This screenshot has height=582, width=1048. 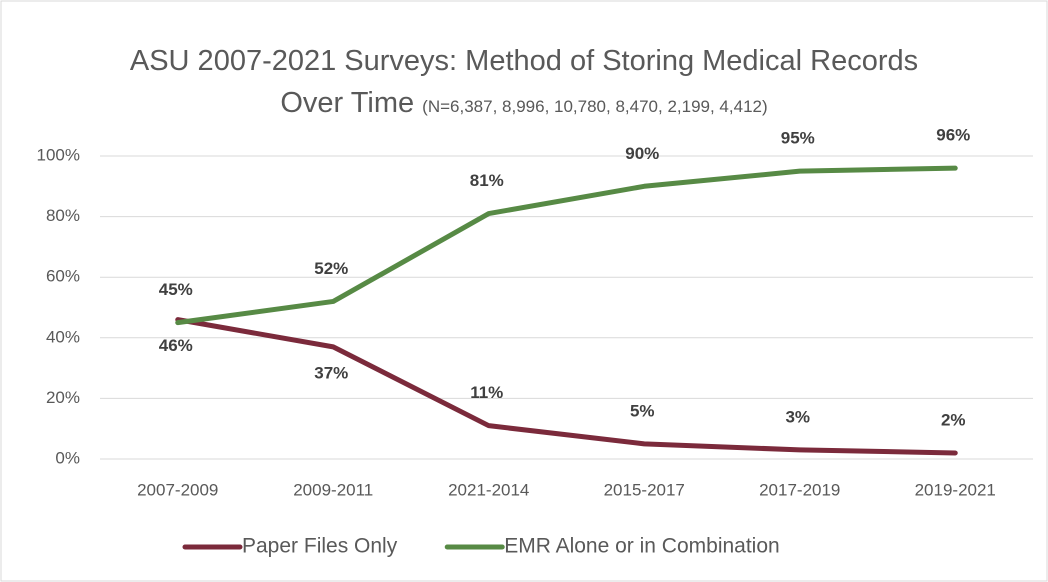 What do you see at coordinates (487, 180) in the screenshot?
I see `data-label: 81%` at bounding box center [487, 180].